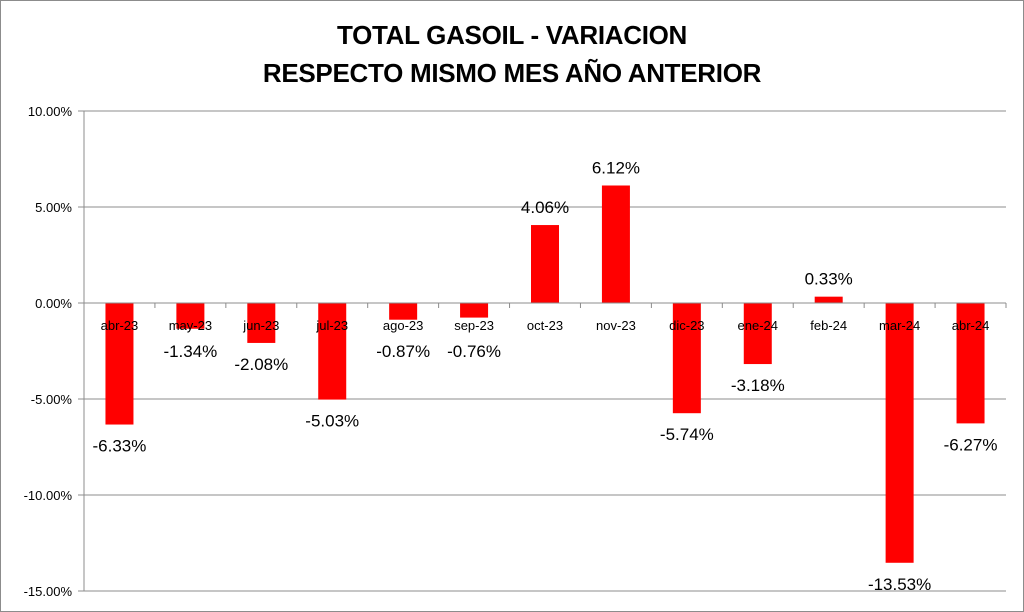 This screenshot has height=612, width=1024. Describe the element at coordinates (512, 35) in the screenshot. I see `chart-title-line-1: TOTAL GASOIL - VARIACION` at that location.